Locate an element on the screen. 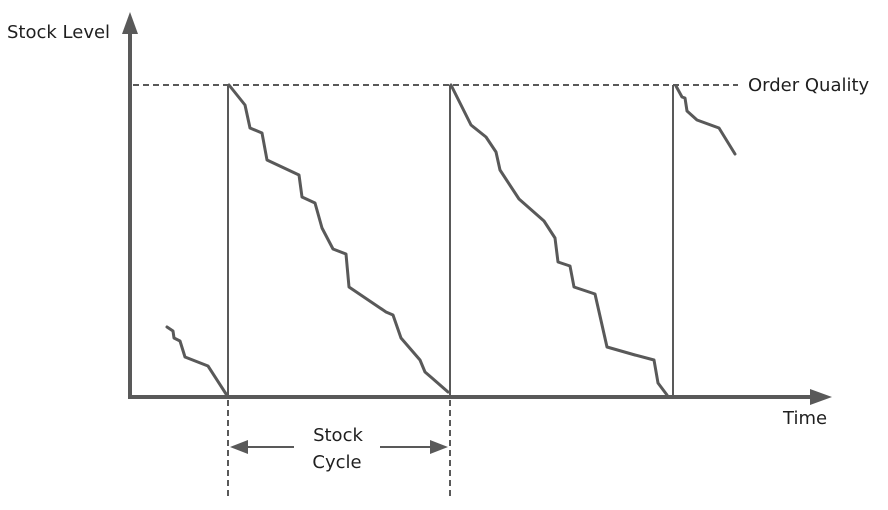 The image size is (888, 510). x-axis-arrow is located at coordinates (821, 397).